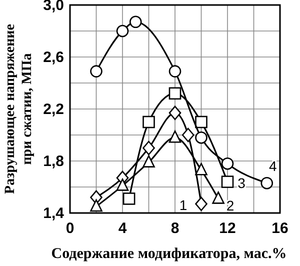 The image size is (300, 266). What do you see at coordinates (169, 254) in the screenshot?
I see `x-axis-title: Содержание модификатора, мас.%` at bounding box center [169, 254].